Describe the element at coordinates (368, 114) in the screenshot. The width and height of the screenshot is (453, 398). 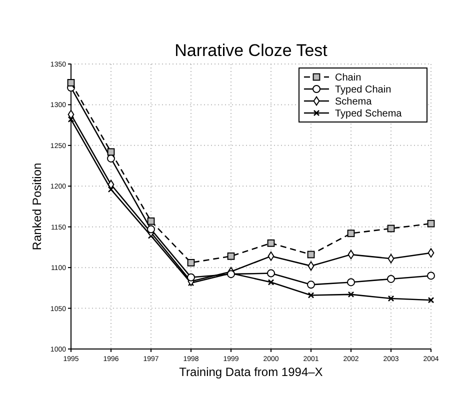
I see `legend-label: Typed Schema` at that location.